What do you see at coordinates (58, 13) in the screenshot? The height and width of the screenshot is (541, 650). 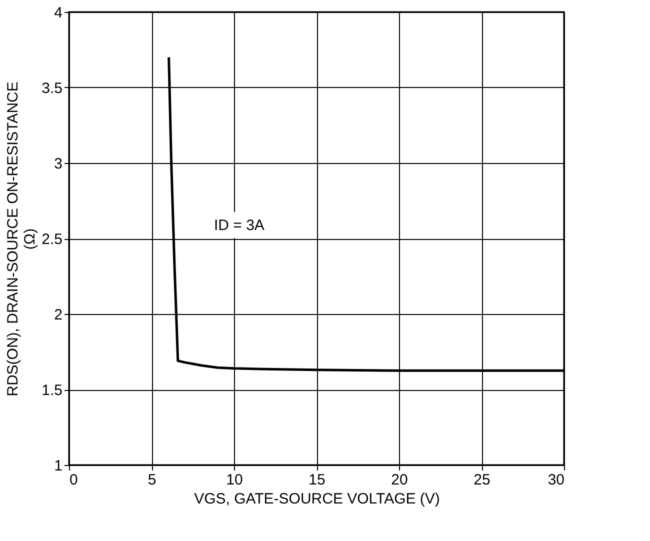 I see `y-tick-label: 4` at bounding box center [58, 13].